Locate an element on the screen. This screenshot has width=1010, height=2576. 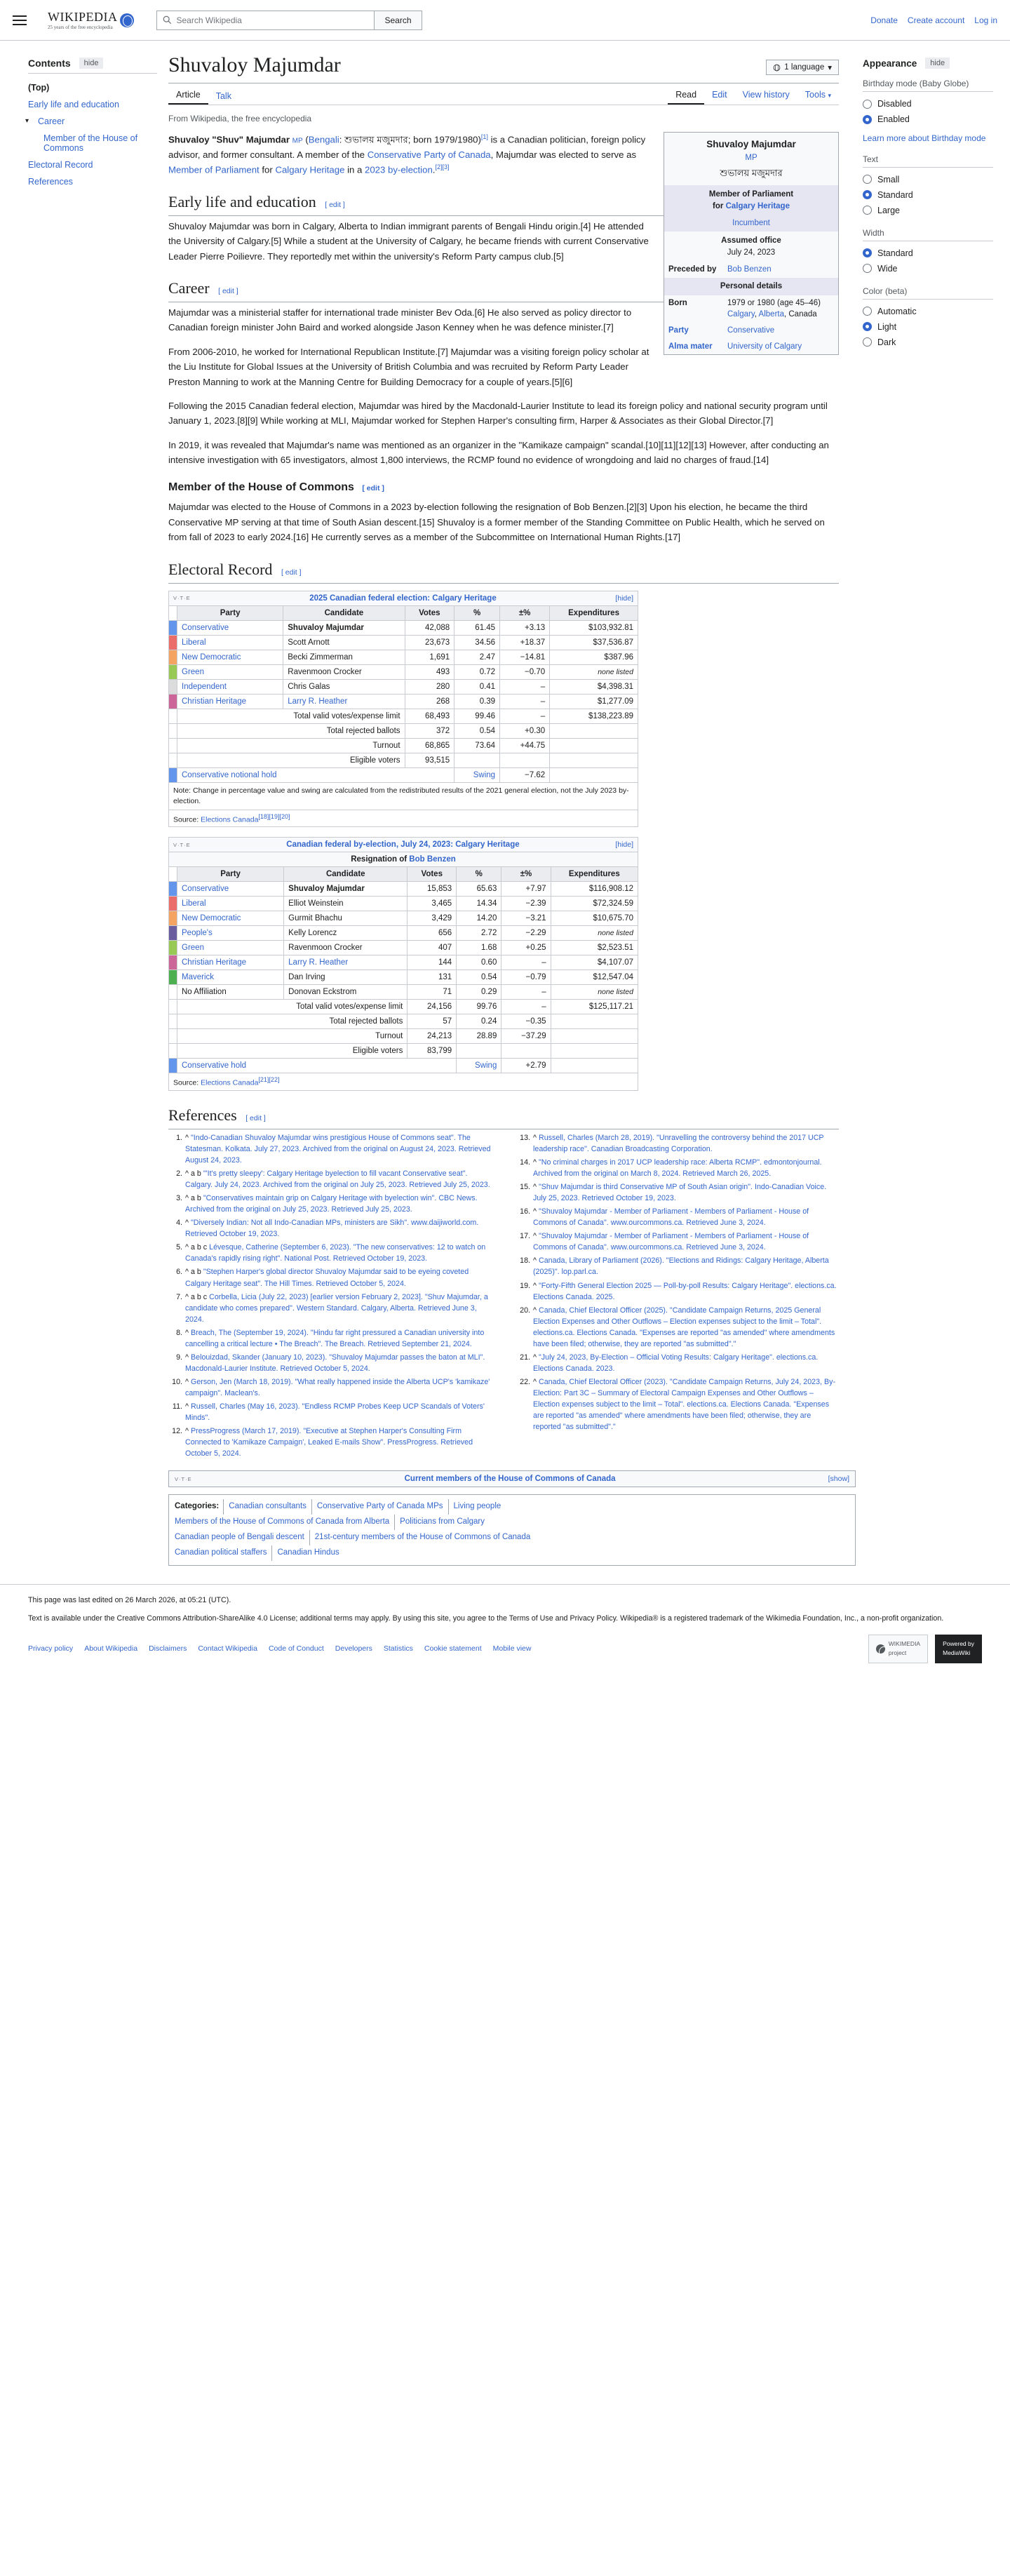
toc-item-top: (Top) is located at coordinates (39, 88).